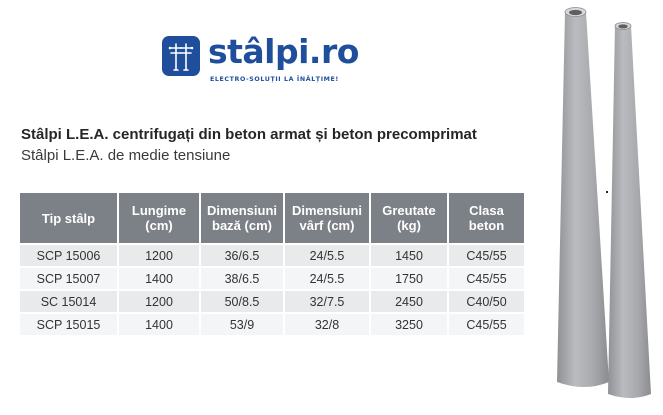 The height and width of the screenshot is (415, 663). Describe the element at coordinates (327, 323) in the screenshot. I see `cell-top: 32/8` at that location.